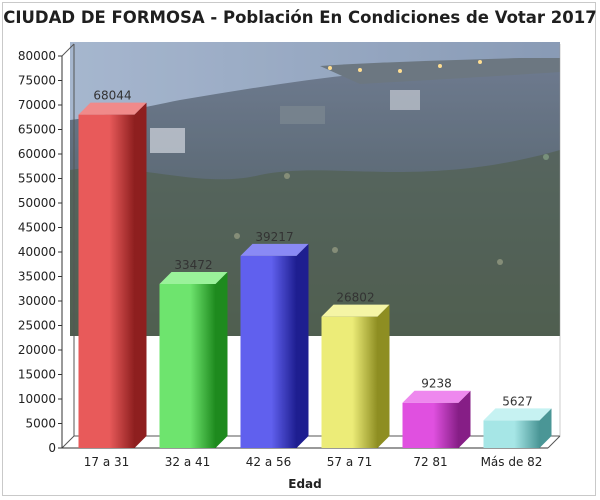 The image size is (600, 500). Describe the element at coordinates (269, 462) in the screenshot. I see `x-category-label: 42 a 56` at that location.